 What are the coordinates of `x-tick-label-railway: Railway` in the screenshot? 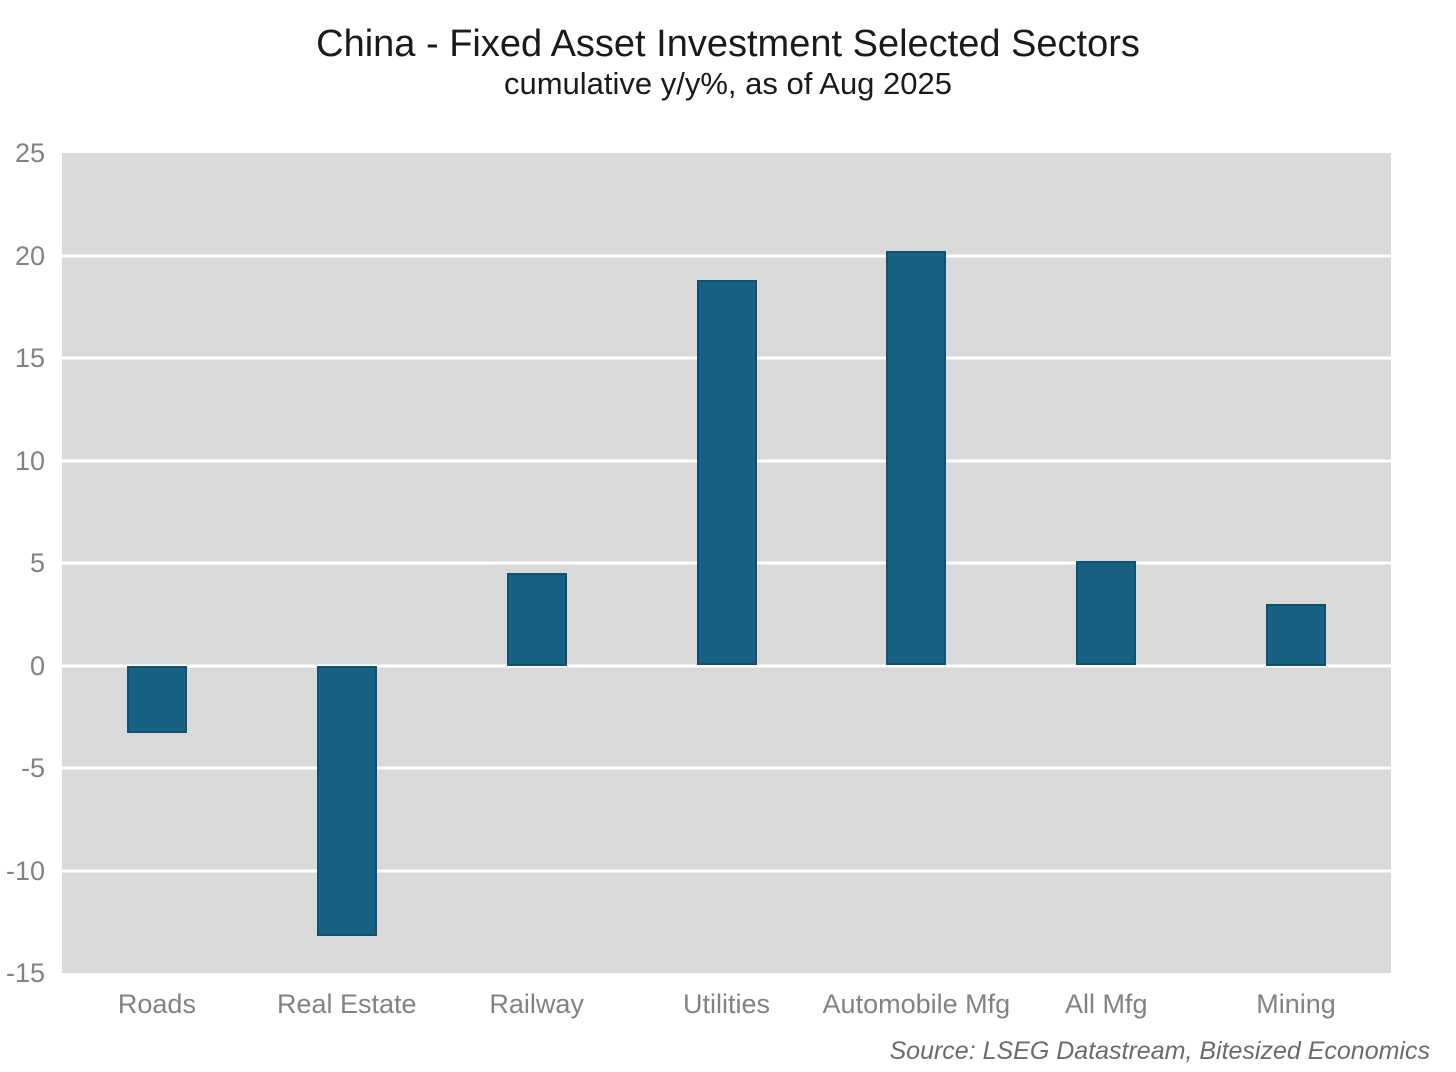 It's located at (536, 1004).